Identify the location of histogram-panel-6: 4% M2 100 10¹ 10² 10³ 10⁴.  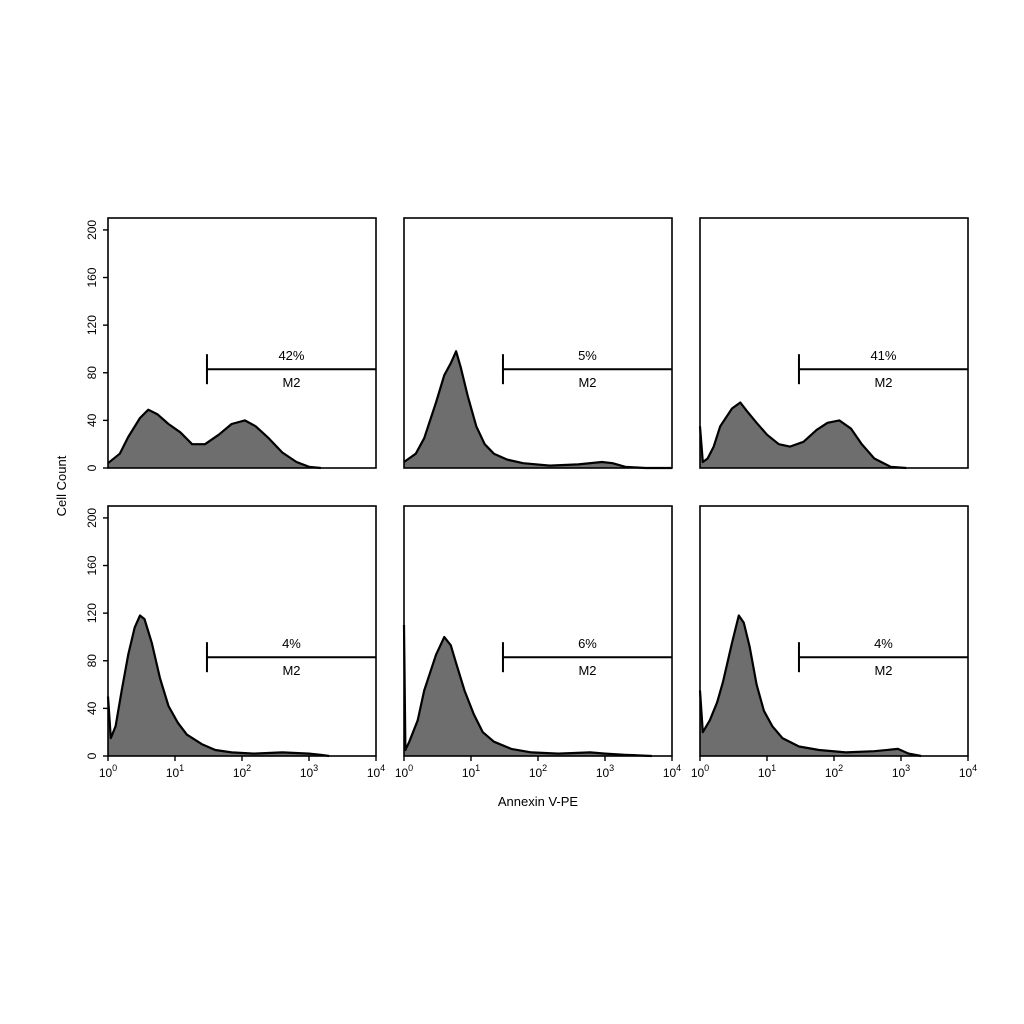
(834, 642).